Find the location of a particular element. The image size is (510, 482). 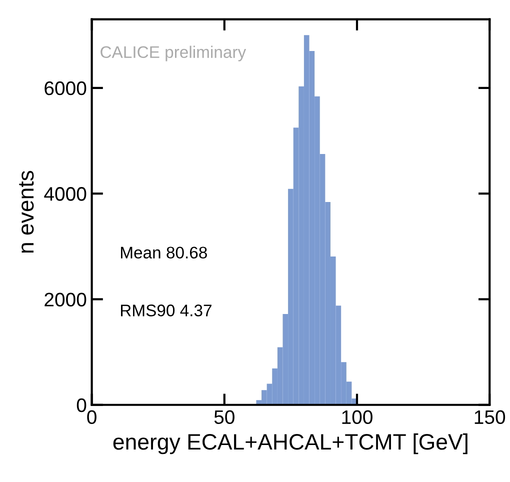

y-axis-title: n events is located at coordinates (26, 211).